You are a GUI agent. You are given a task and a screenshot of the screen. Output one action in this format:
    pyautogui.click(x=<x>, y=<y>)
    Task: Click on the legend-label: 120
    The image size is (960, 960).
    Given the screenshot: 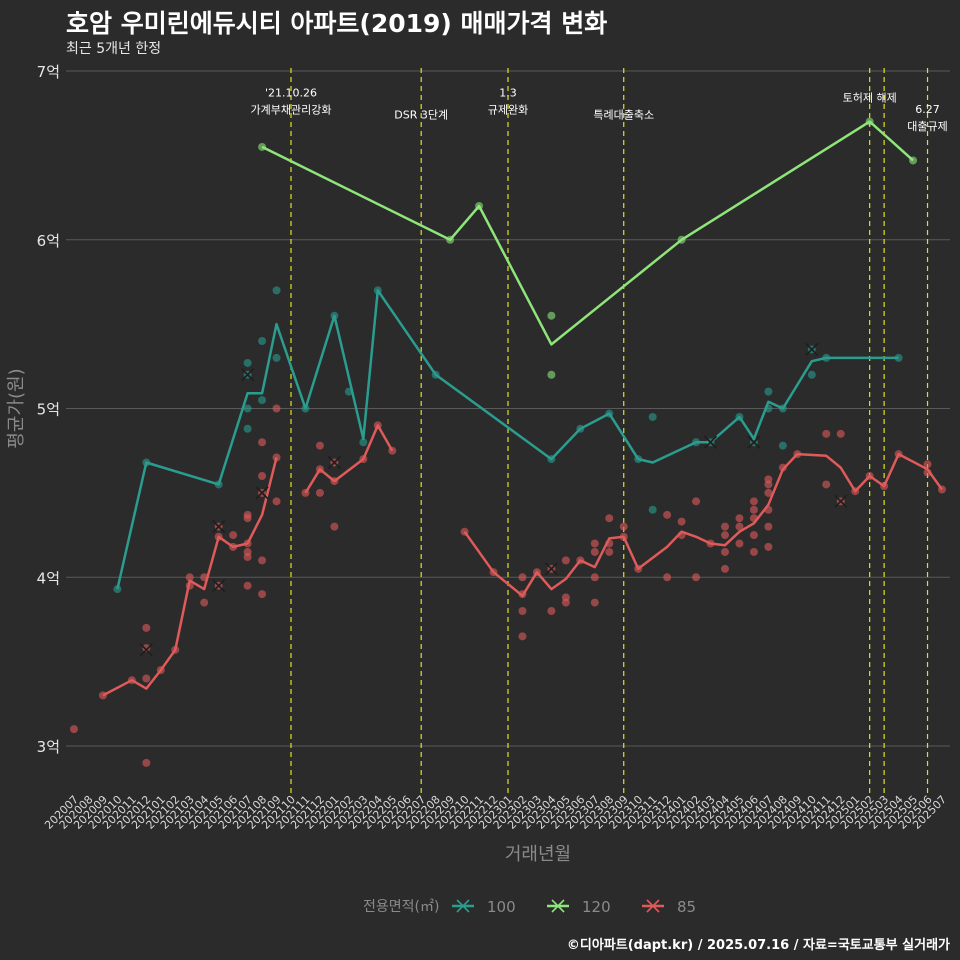 What is the action you would take?
    pyautogui.click(x=596, y=907)
    